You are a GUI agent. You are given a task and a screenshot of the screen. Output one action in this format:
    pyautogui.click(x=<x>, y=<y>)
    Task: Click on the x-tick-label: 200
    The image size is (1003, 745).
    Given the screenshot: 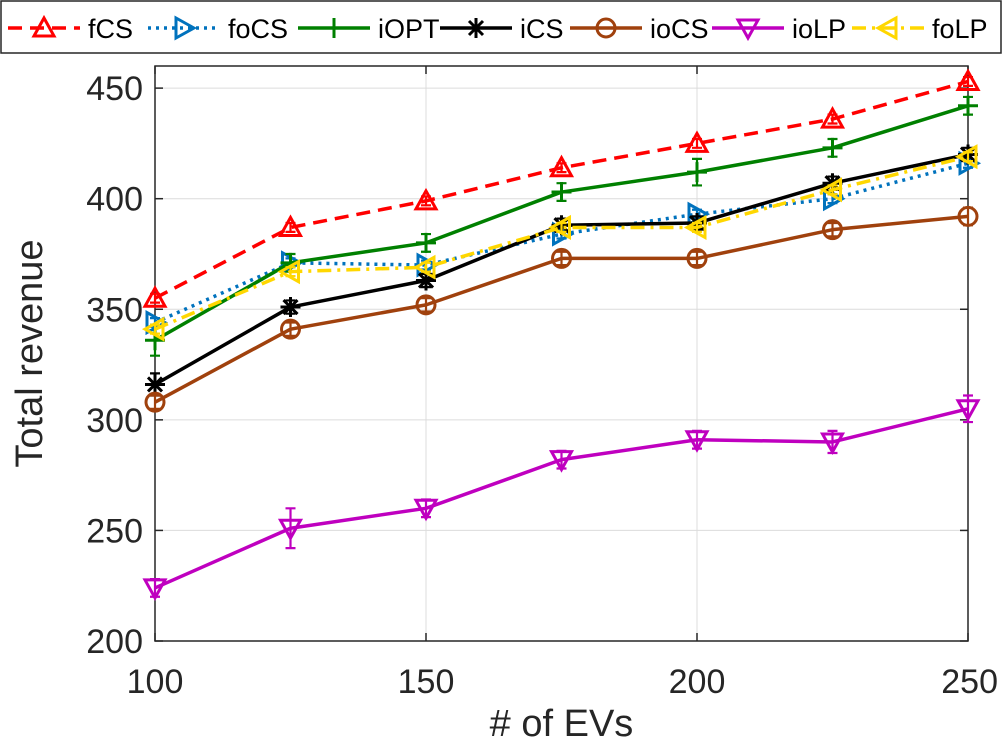 What is the action you would take?
    pyautogui.click(x=697, y=682)
    